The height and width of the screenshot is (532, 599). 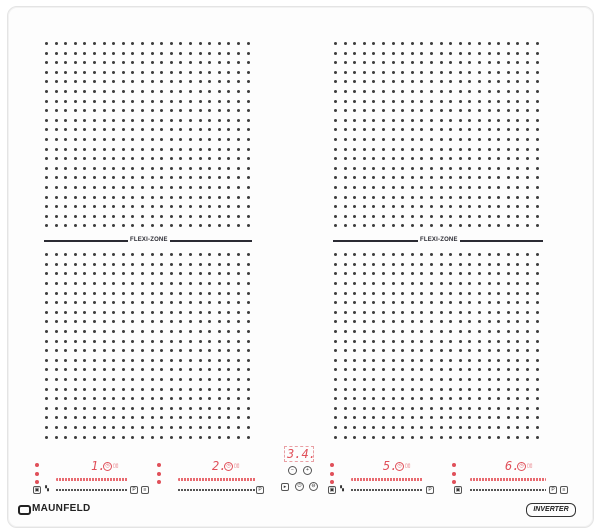 What do you see at coordinates (292, 470) in the screenshot?
I see `minus-icon: −` at bounding box center [292, 470].